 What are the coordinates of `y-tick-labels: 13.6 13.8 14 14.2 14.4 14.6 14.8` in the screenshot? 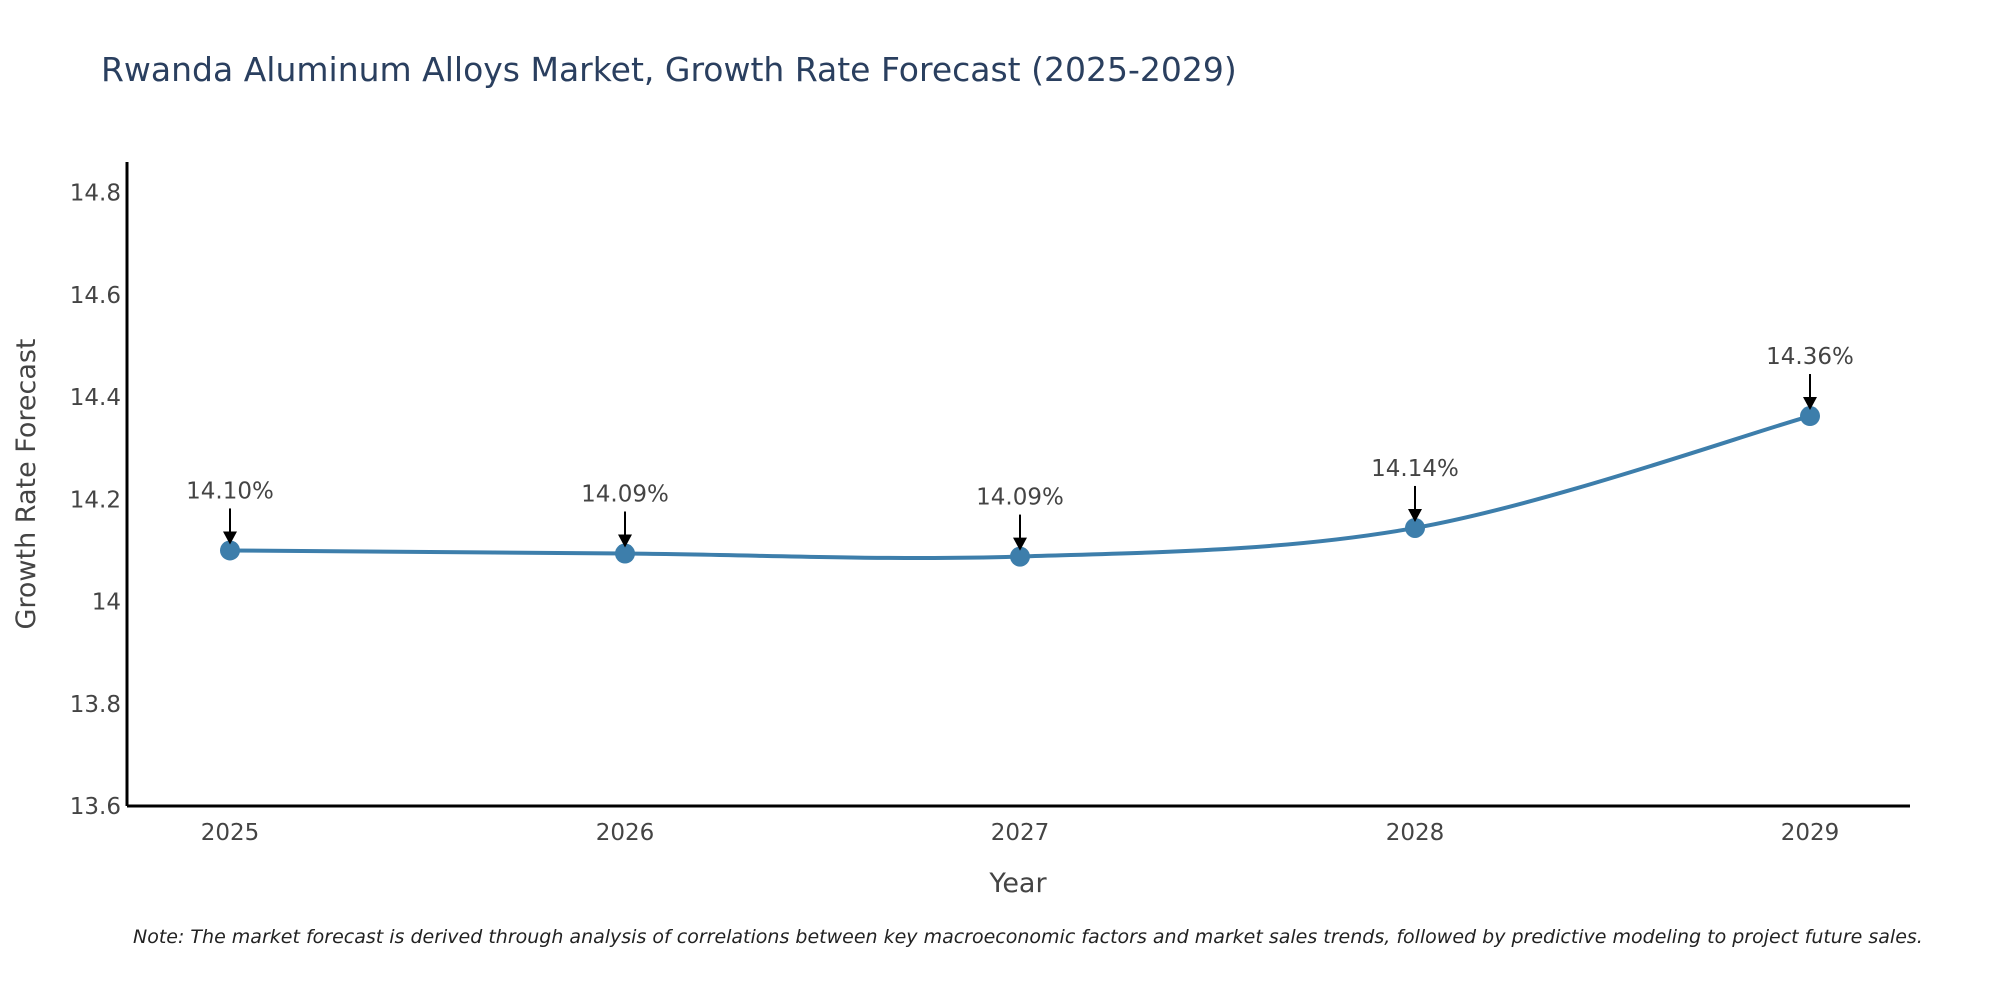 It's located at (95, 500).